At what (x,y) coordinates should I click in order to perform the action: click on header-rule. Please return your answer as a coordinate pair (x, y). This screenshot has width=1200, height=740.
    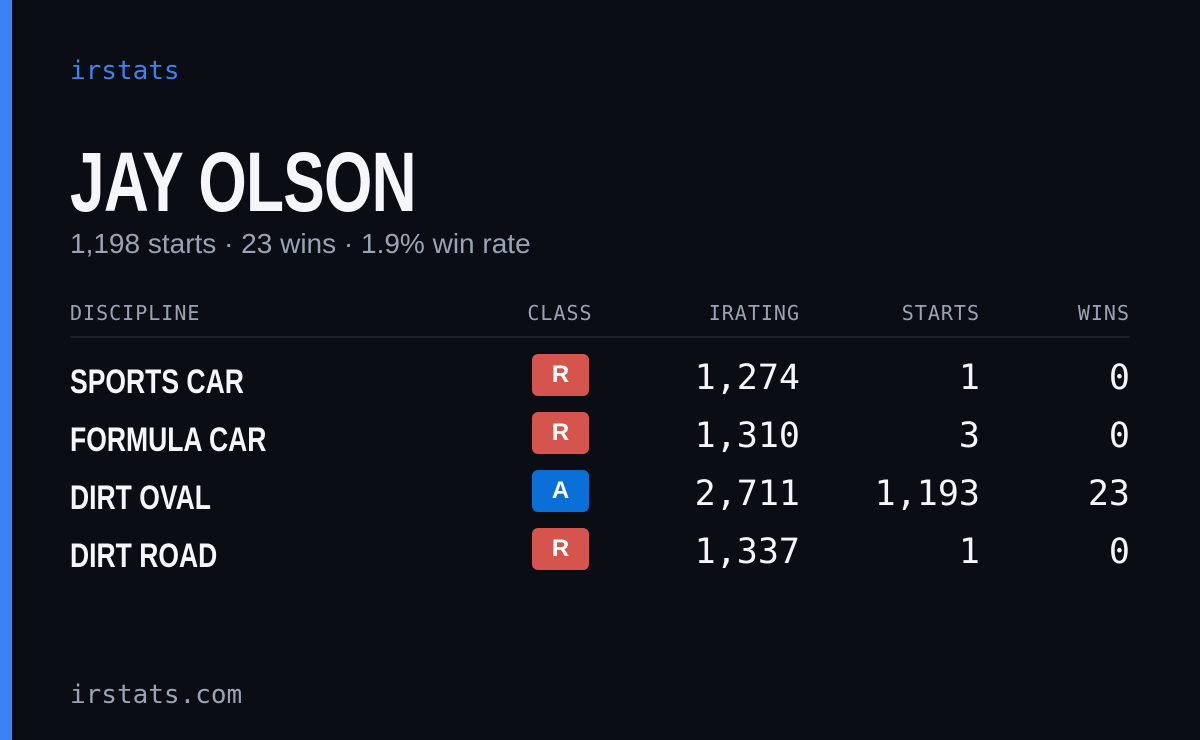
    Looking at the image, I should click on (600, 337).